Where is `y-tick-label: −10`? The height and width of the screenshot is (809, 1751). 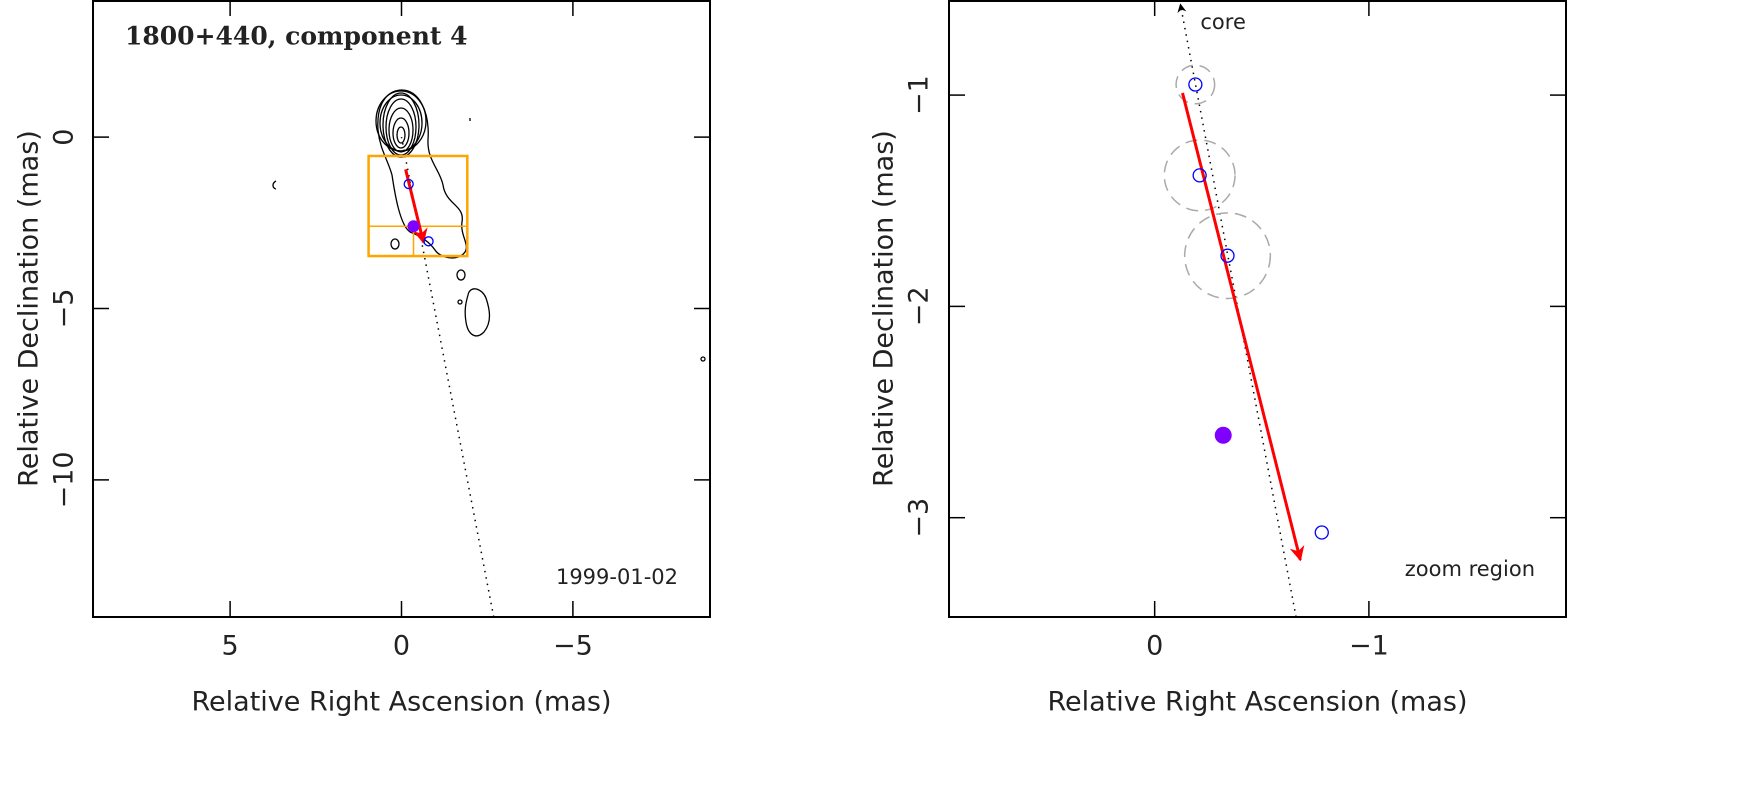 y-tick-label: −10 is located at coordinates (64, 479).